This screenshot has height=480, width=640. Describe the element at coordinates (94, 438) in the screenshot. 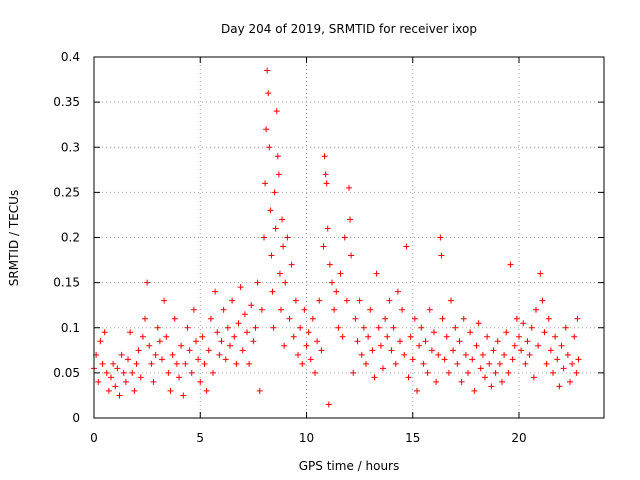

I see `x-tick-label: 0` at that location.